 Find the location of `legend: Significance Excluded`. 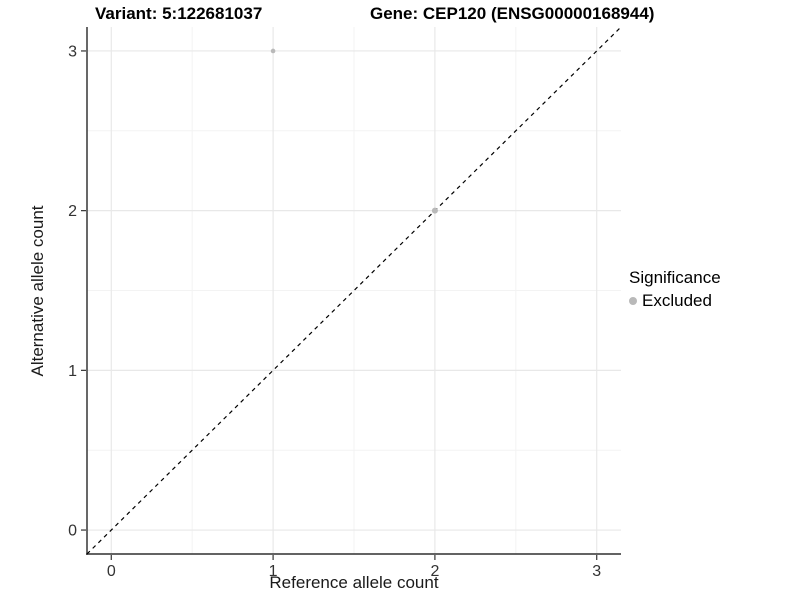

legend: Significance Excluded is located at coordinates (675, 289).